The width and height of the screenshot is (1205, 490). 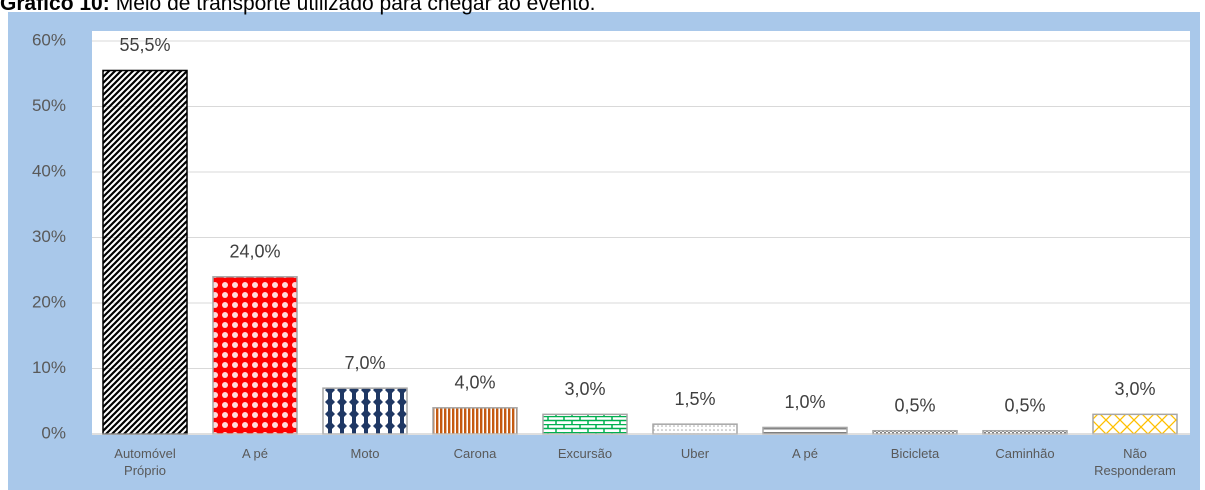 I want to click on x-tick-label: Moto, so click(x=365, y=453).